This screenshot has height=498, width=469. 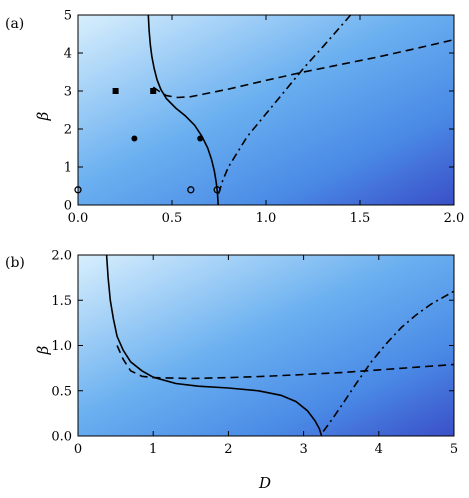 What do you see at coordinates (68, 130) in the screenshot?
I see `y-tick-label: 2` at bounding box center [68, 130].